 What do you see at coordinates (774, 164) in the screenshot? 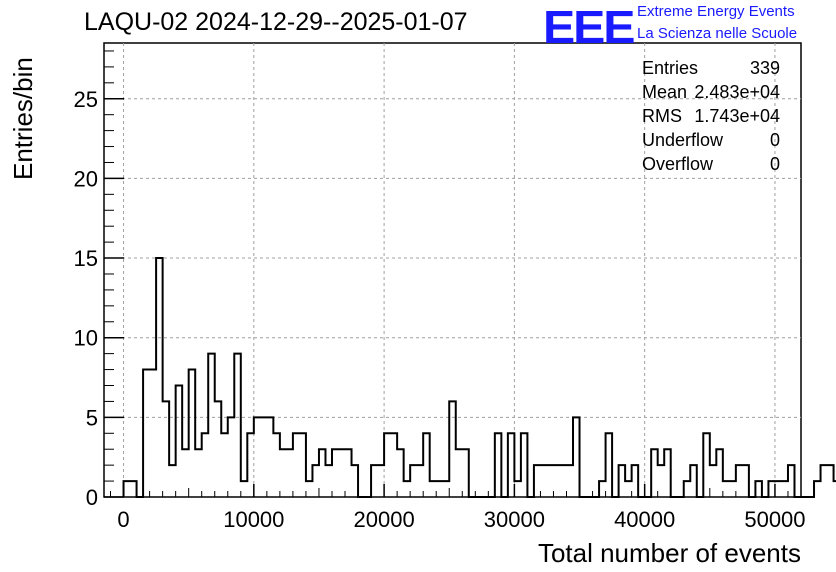
I see `stat-overflow-value: 0` at bounding box center [774, 164].